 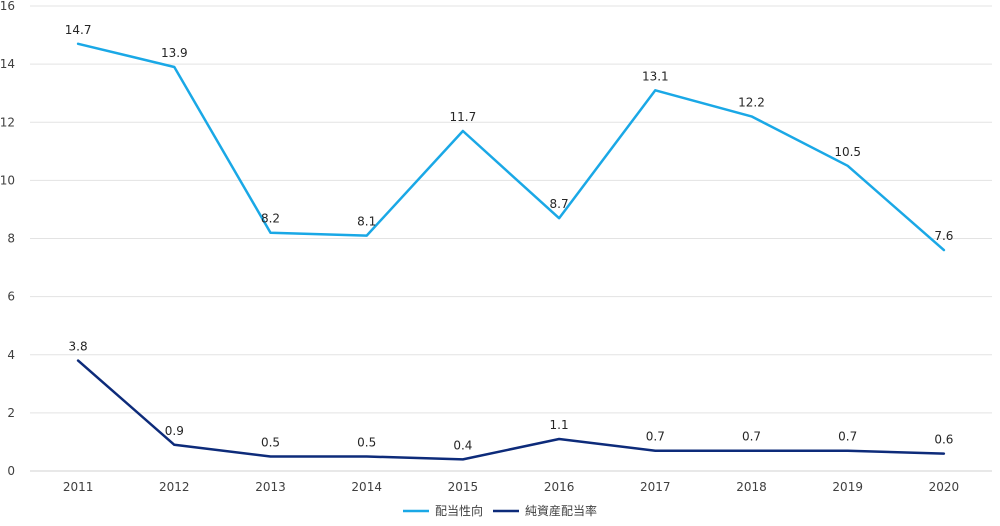 I want to click on x-tick-label: 2016, so click(x=559, y=487).